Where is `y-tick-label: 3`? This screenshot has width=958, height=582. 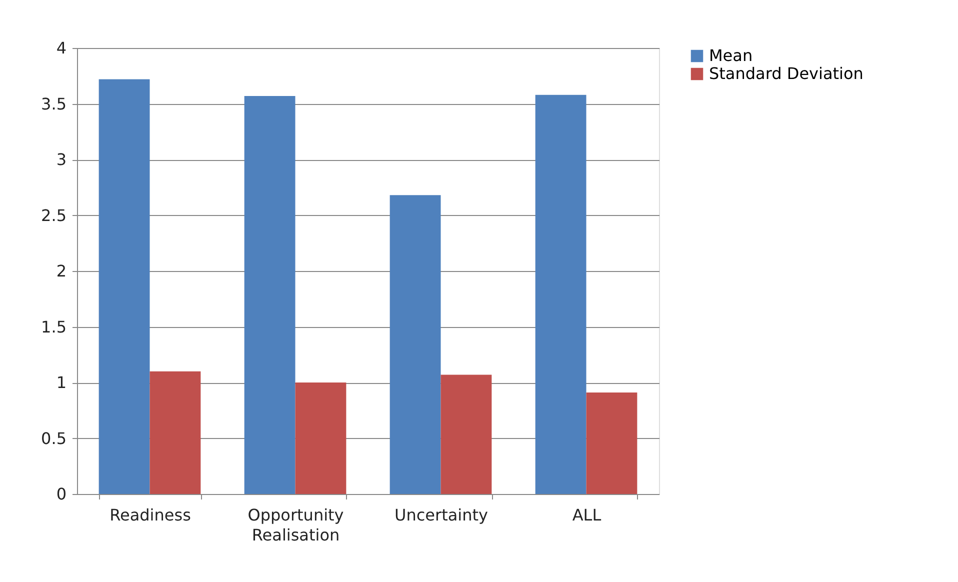 y-tick-label: 3 is located at coordinates (61, 159).